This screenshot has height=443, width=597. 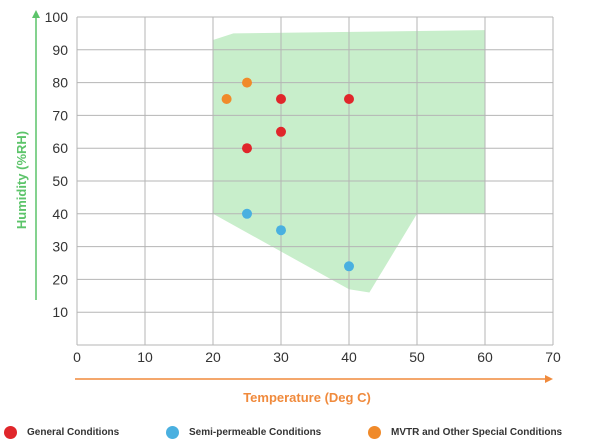 I want to click on x-tick-label: 20, so click(x=213, y=357).